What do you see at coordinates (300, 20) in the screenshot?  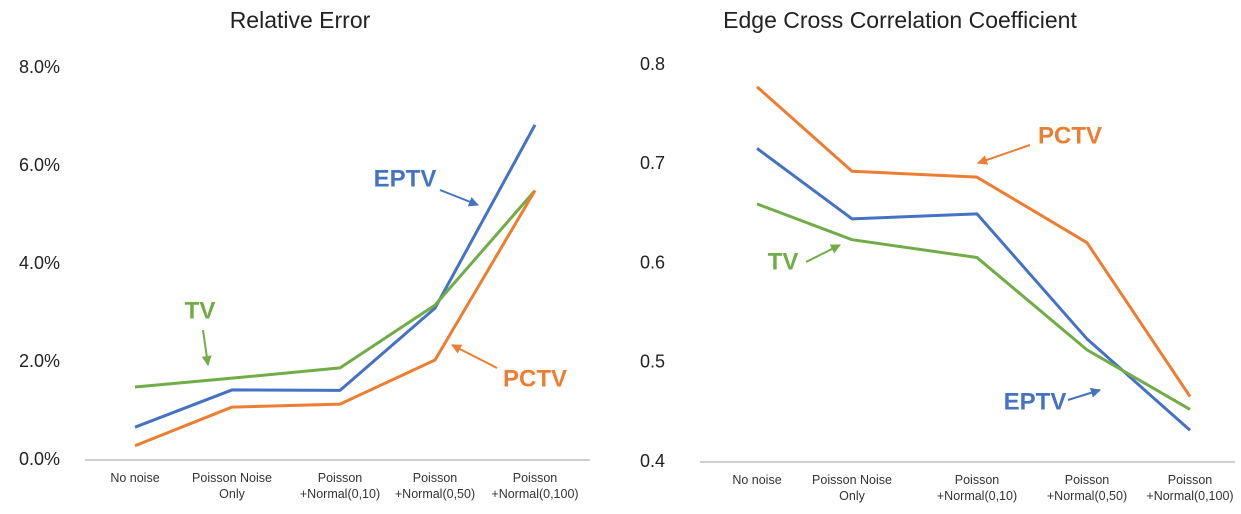 I see `chart-title: Relative Error` at bounding box center [300, 20].